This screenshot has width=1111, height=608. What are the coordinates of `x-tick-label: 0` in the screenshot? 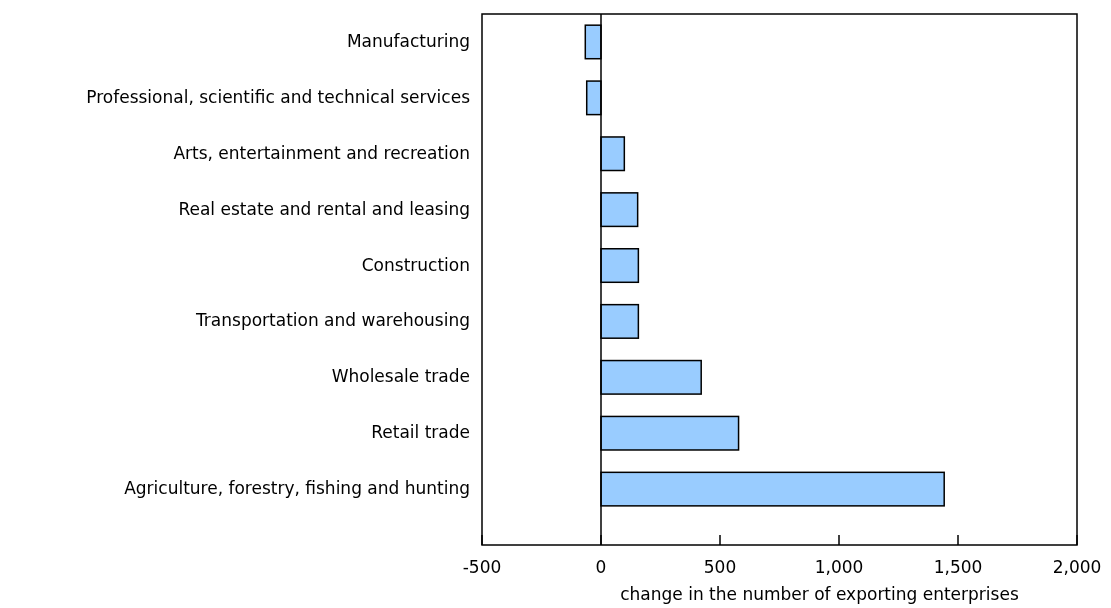 It's located at (601, 567).